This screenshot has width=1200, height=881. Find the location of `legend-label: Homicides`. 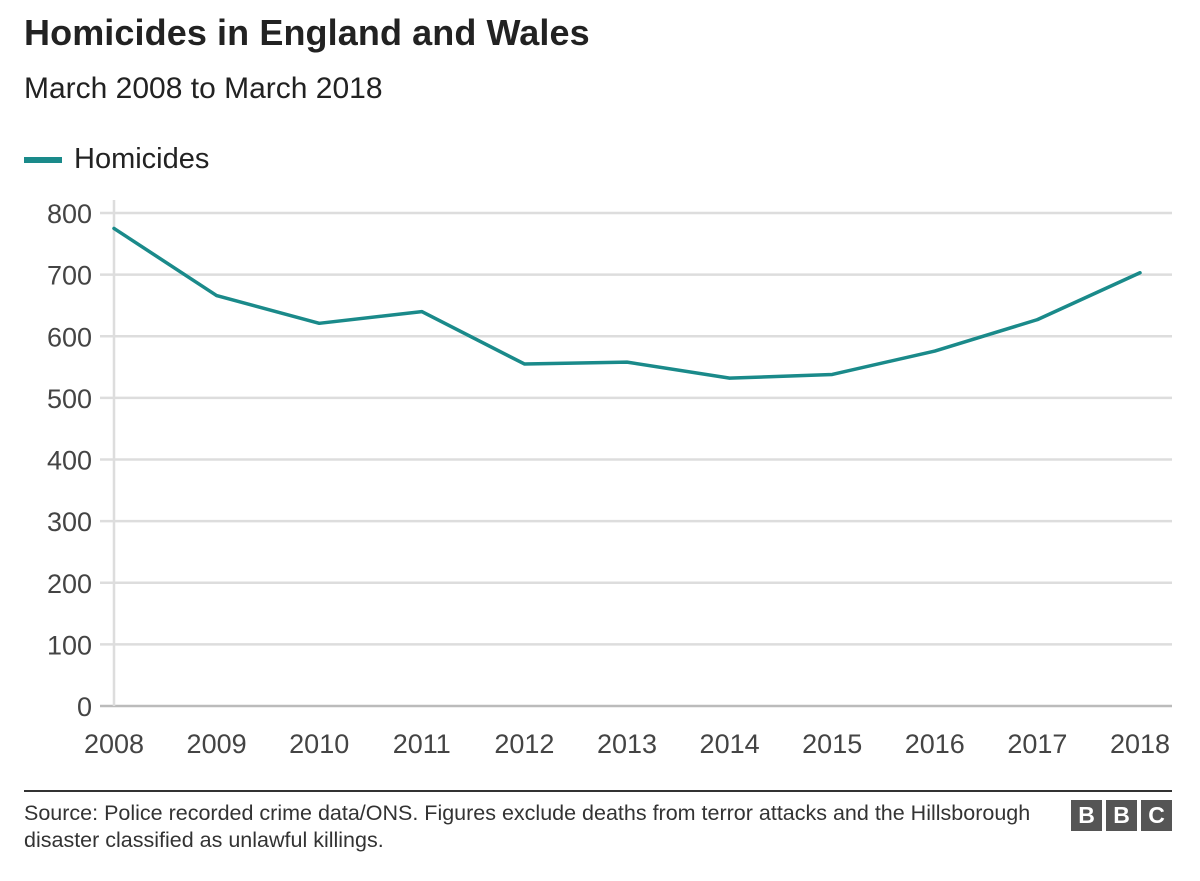

legend-label: Homicides is located at coordinates (142, 159).